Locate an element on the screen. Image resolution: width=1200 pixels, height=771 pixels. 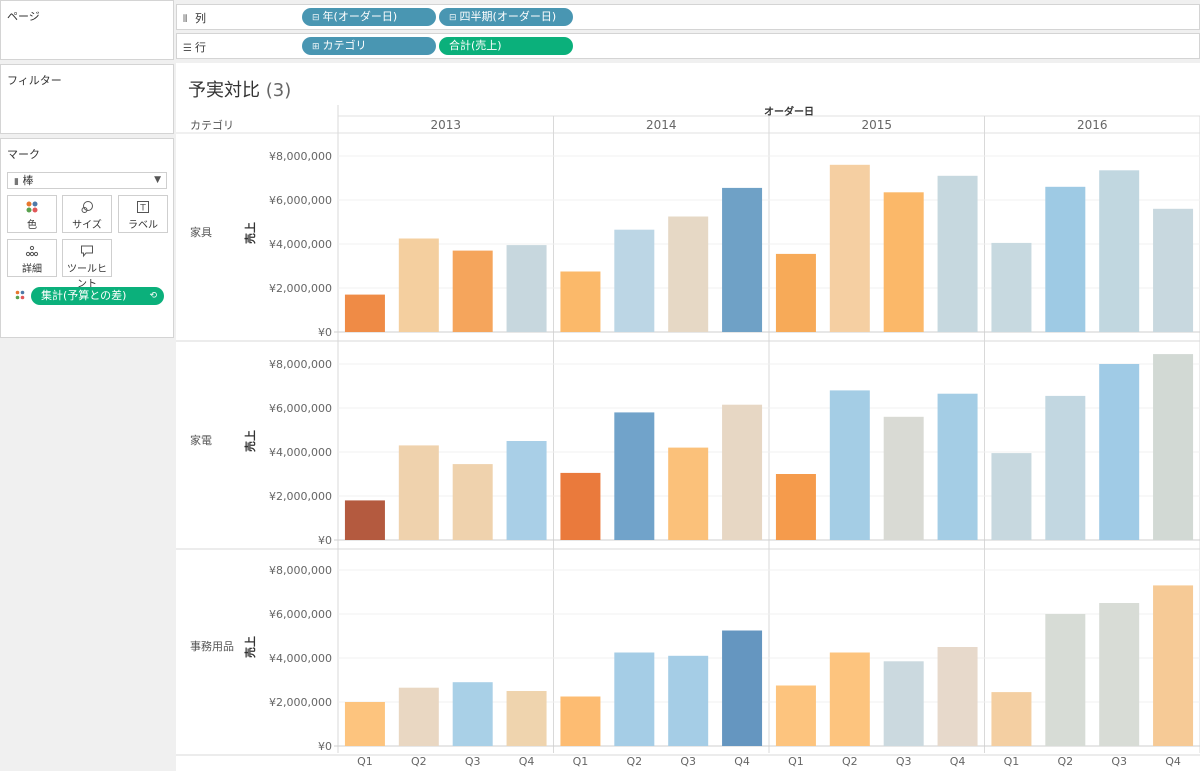
row-header: カテゴリ is located at coordinates (212, 125).